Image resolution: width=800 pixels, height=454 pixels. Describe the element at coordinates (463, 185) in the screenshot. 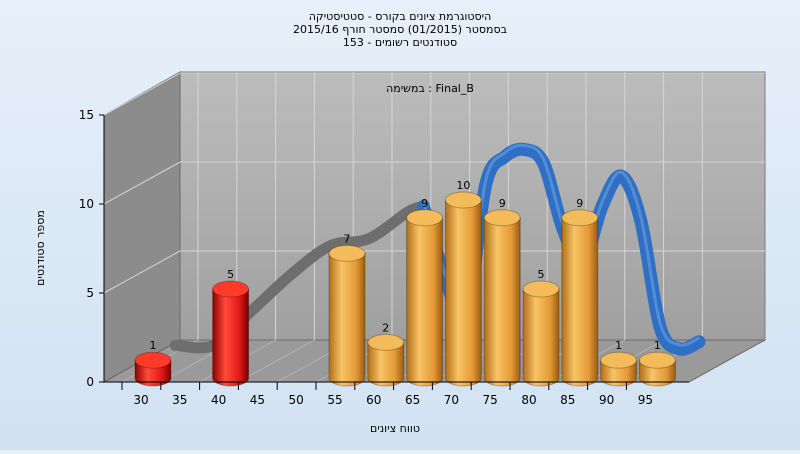

I see `bar-value-label: 10` at that location.